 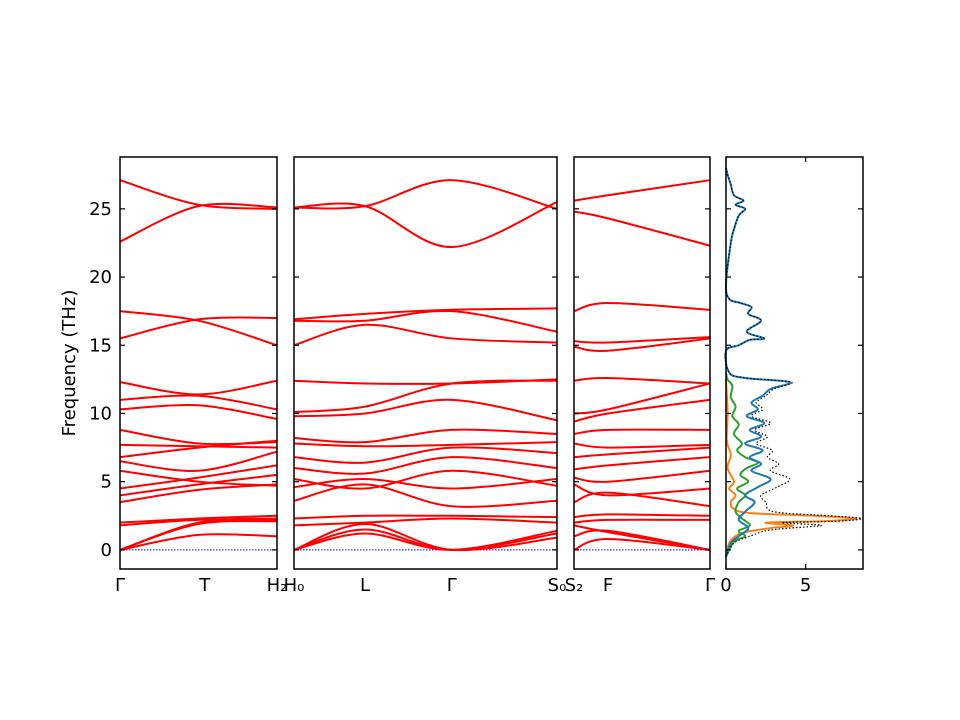 What do you see at coordinates (204, 585) in the screenshot?
I see `x-tick-label: T` at bounding box center [204, 585].